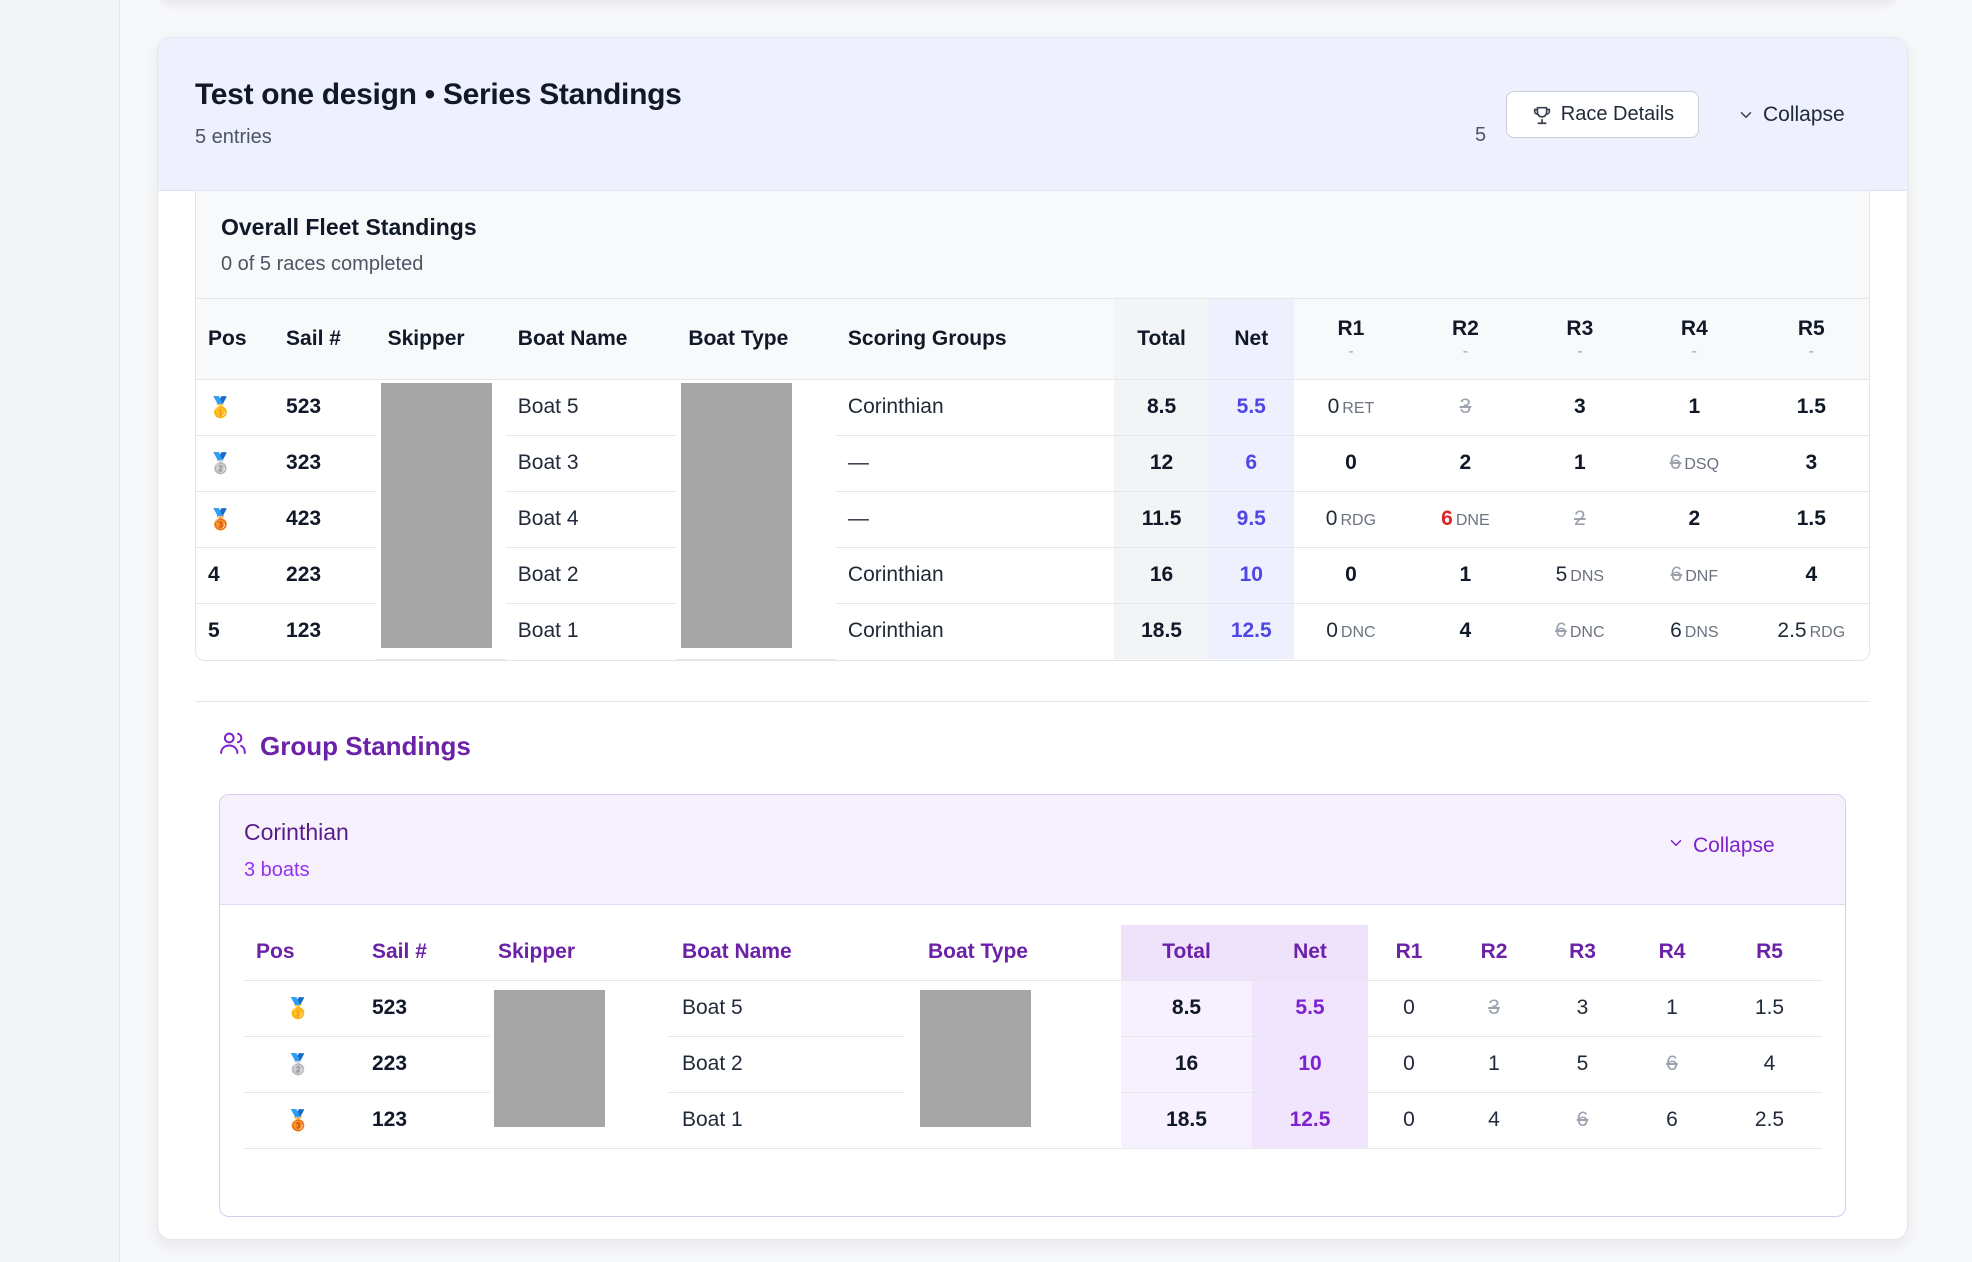  What do you see at coordinates (1494, 953) in the screenshot?
I see `col-r2: R2` at bounding box center [1494, 953].